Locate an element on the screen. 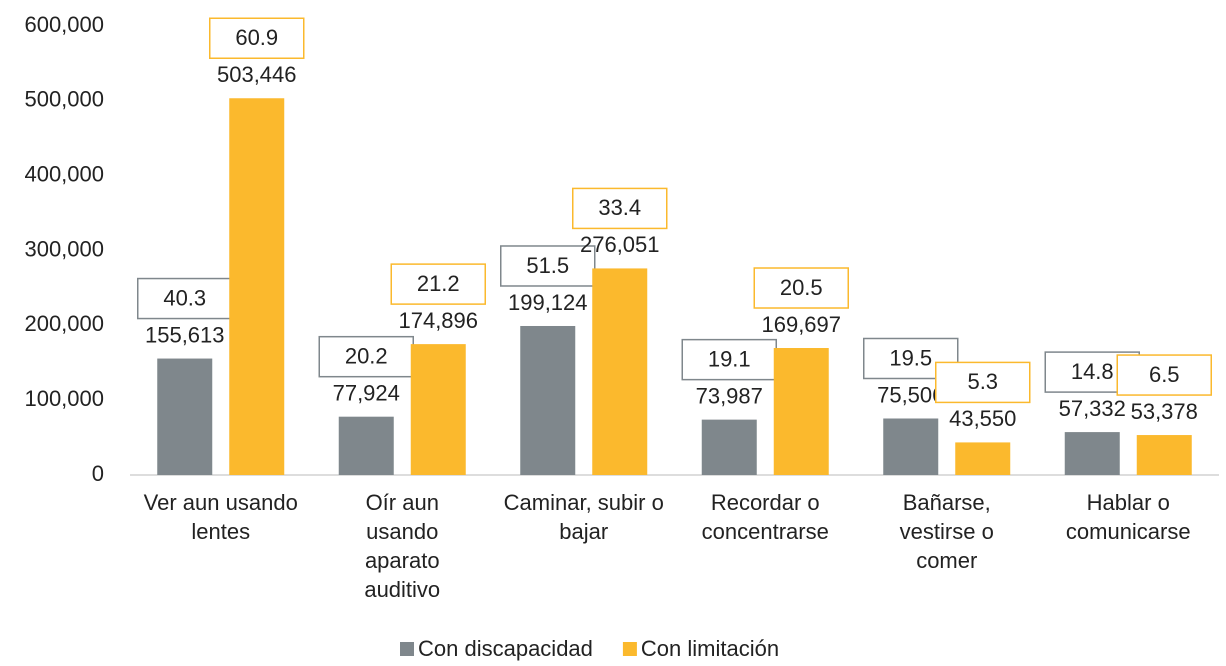  value-label: 199,124 is located at coordinates (548, 302).